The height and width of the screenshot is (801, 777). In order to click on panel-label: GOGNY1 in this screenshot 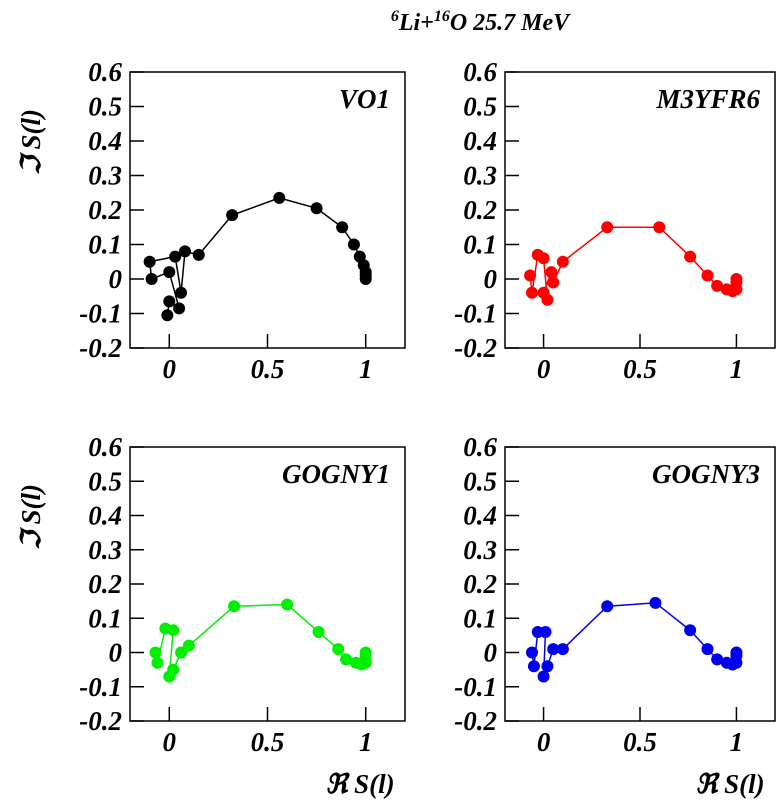, I will do `click(336, 474)`.